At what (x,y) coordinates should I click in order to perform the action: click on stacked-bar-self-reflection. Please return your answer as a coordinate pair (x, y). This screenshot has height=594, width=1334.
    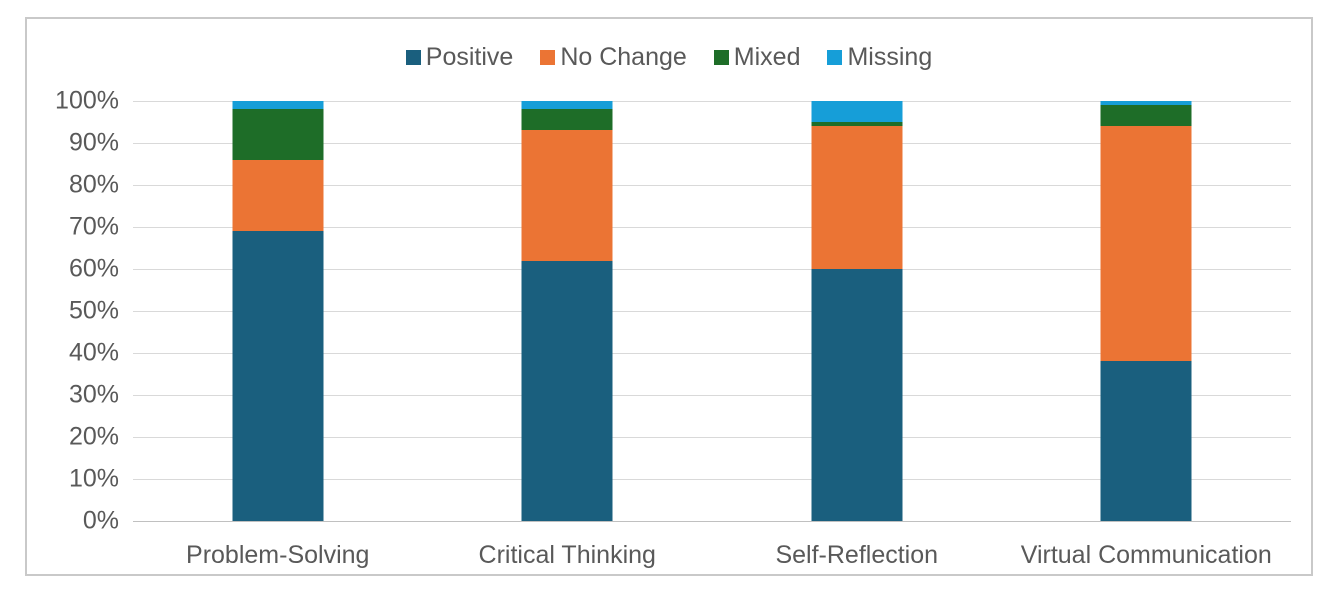
    Looking at the image, I should click on (857, 311).